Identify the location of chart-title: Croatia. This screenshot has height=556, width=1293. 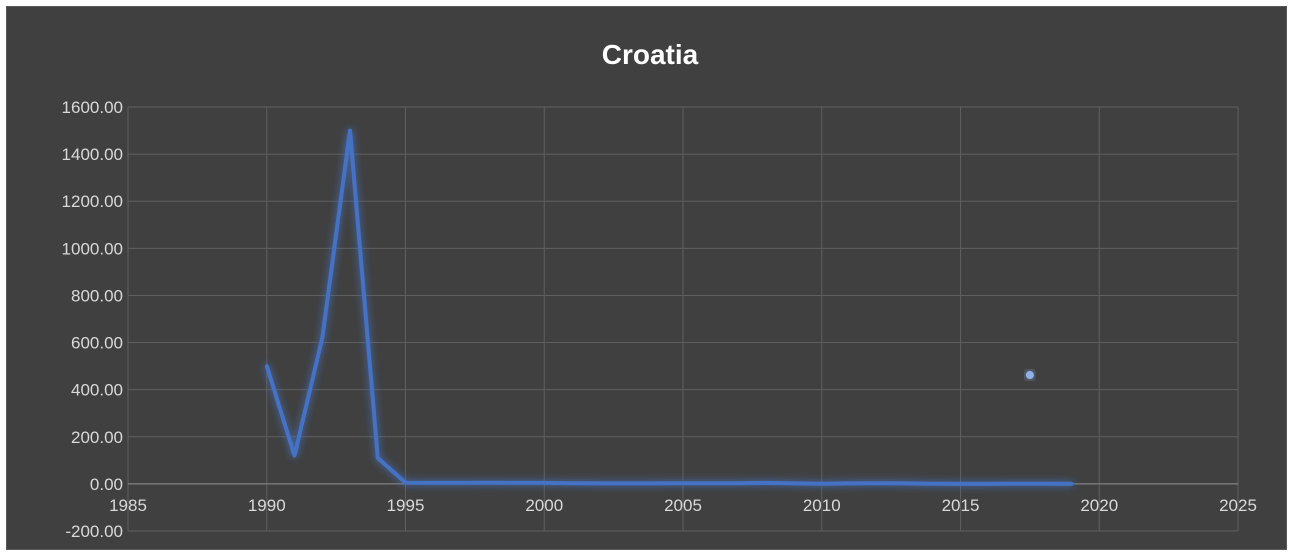
(650, 54).